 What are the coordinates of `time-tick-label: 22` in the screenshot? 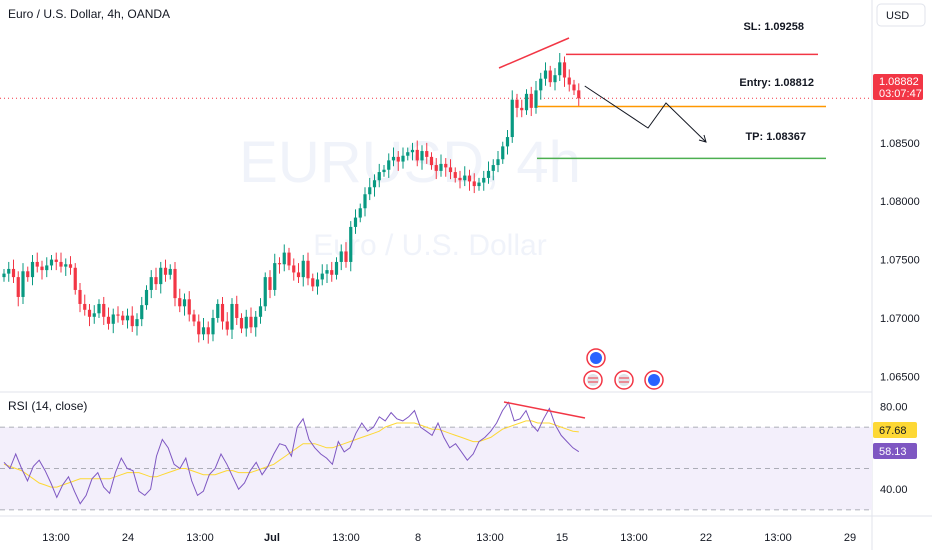 It's located at (706, 538).